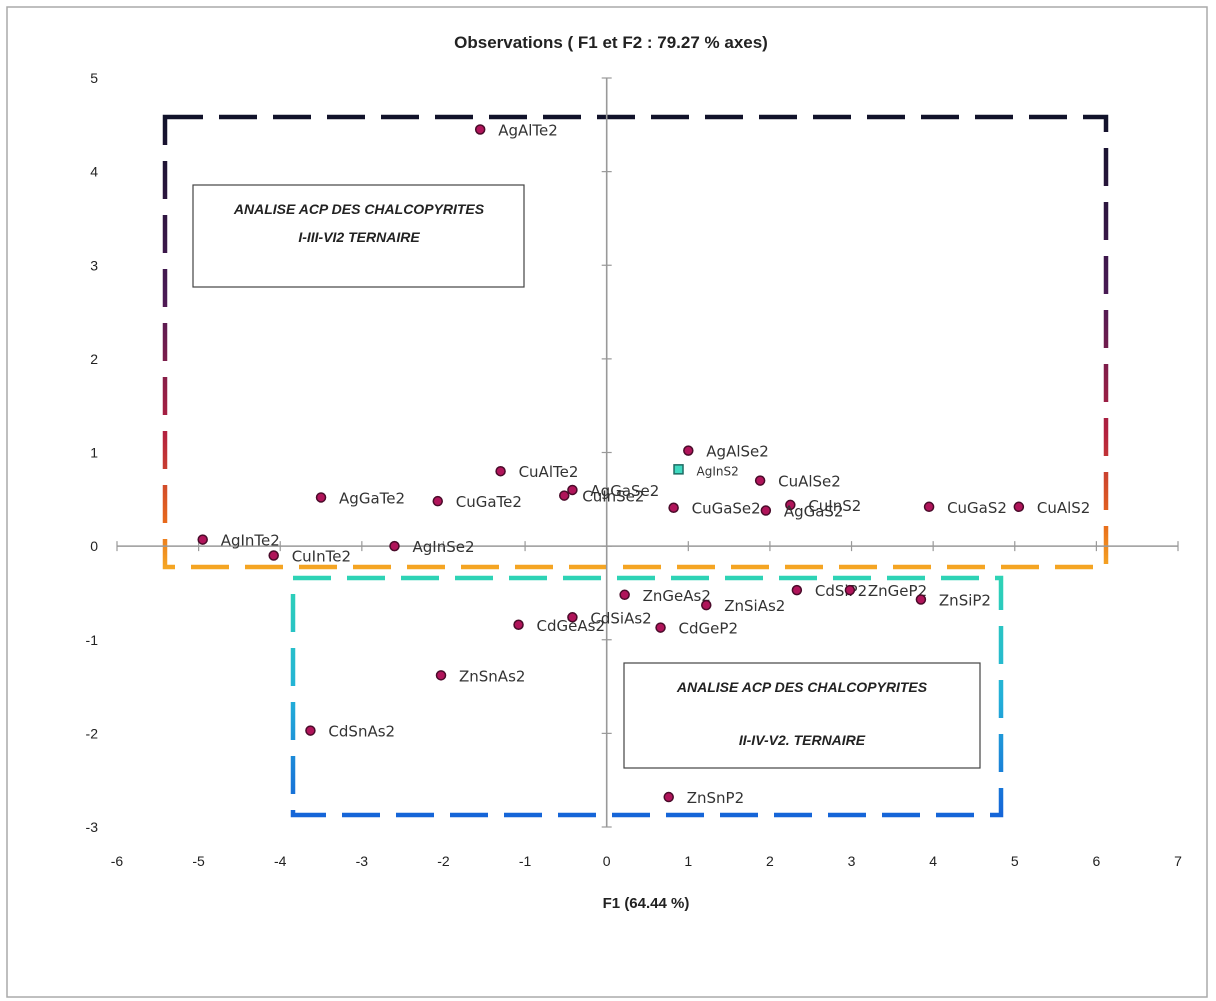 This screenshot has width=1216, height=1001. I want to click on point-label: CuAlTe2, so click(549, 472).